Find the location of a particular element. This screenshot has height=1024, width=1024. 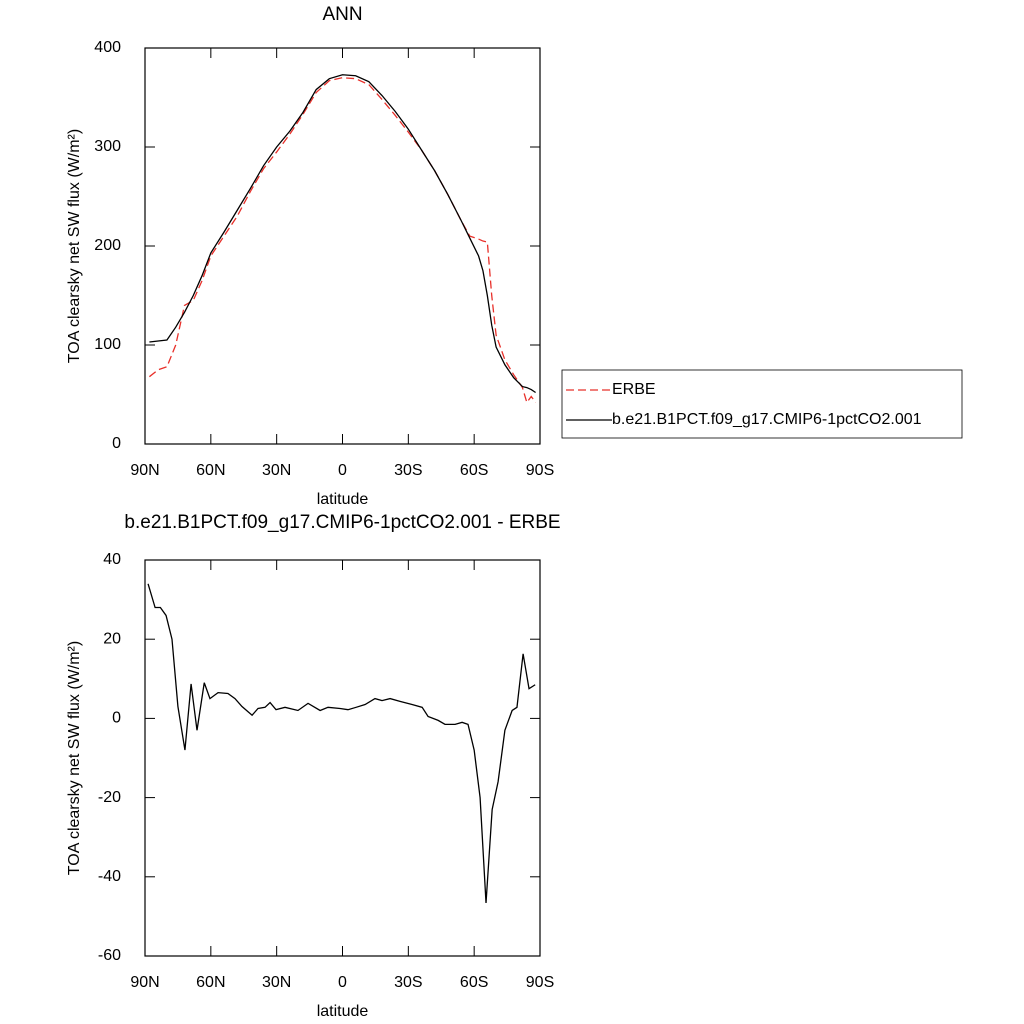

y-tick-label: 100 is located at coordinates (107, 344).